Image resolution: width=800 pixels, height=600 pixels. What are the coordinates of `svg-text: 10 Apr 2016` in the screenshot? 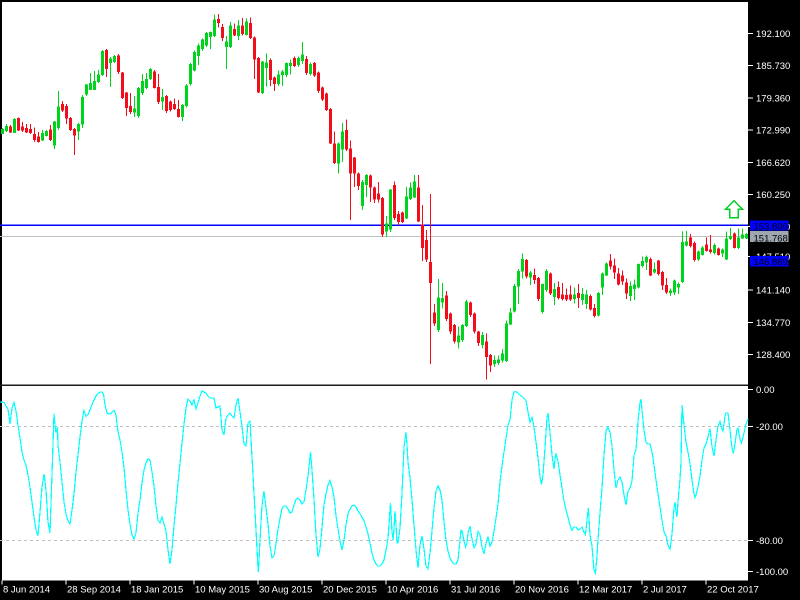 It's located at (412, 590).